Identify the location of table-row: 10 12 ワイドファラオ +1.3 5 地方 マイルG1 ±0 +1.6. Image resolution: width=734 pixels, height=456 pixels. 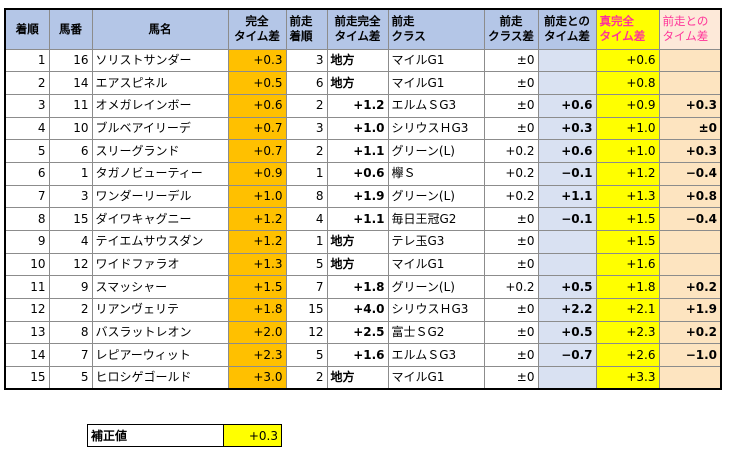
(363, 264).